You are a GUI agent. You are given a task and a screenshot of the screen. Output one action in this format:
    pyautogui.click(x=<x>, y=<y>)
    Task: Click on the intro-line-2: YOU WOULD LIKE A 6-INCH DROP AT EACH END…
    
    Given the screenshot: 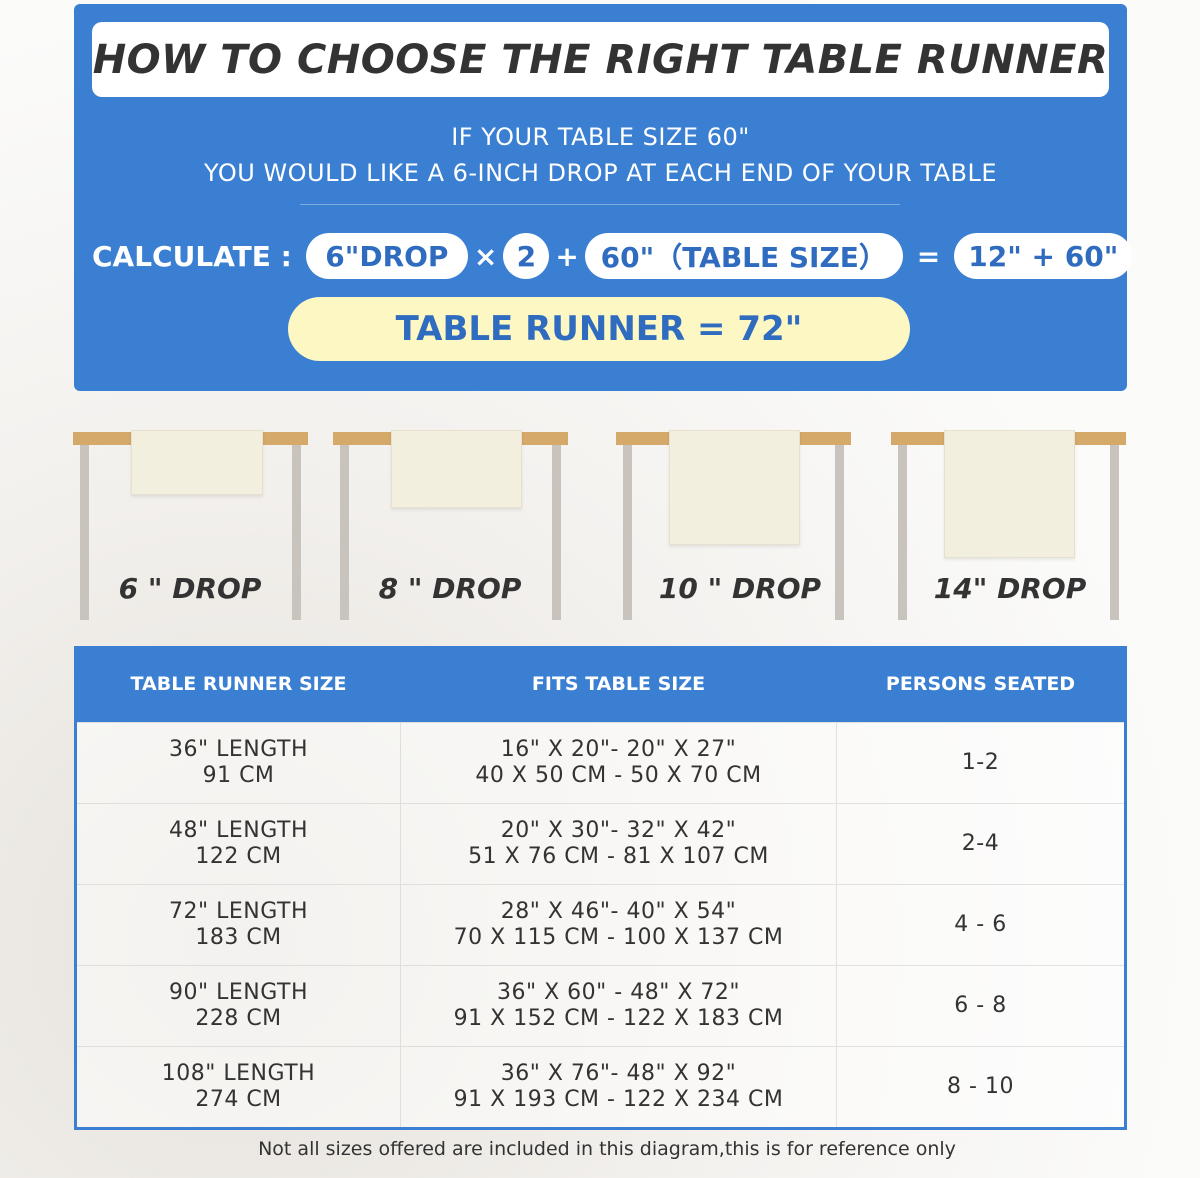 What is the action you would take?
    pyautogui.click(x=600, y=173)
    